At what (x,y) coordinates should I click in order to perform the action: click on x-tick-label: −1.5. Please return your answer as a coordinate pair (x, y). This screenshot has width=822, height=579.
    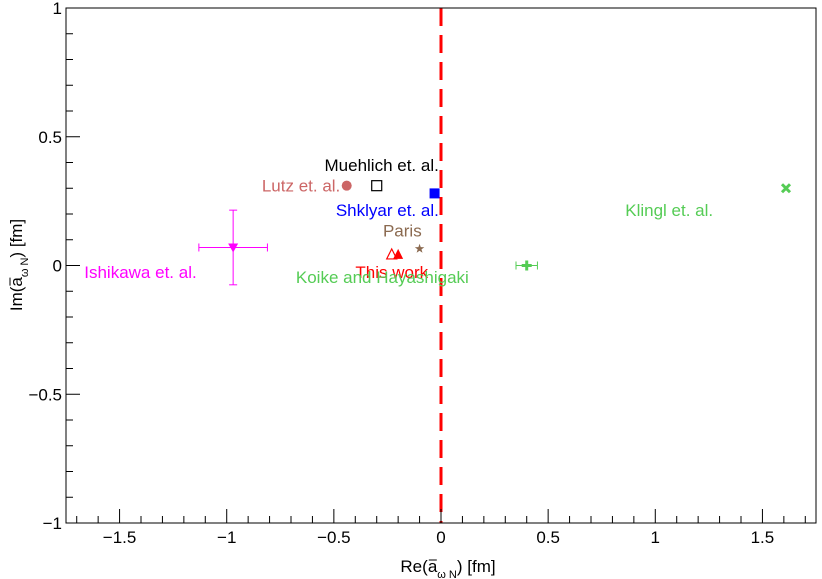
    Looking at the image, I should click on (120, 537).